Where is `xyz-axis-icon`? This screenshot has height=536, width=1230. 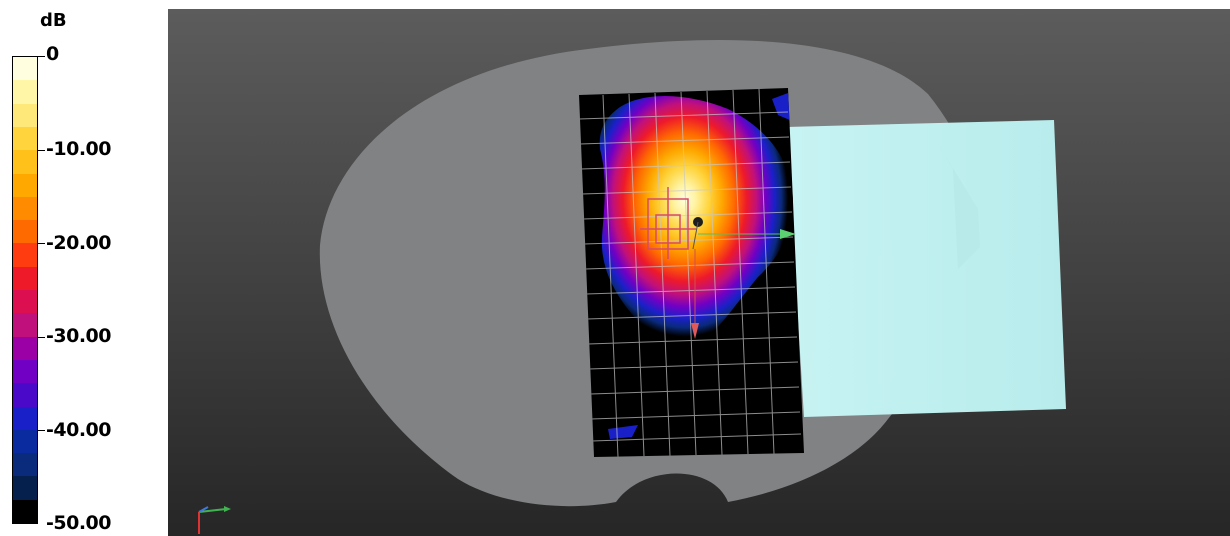 xyz-axis-icon is located at coordinates (214, 520).